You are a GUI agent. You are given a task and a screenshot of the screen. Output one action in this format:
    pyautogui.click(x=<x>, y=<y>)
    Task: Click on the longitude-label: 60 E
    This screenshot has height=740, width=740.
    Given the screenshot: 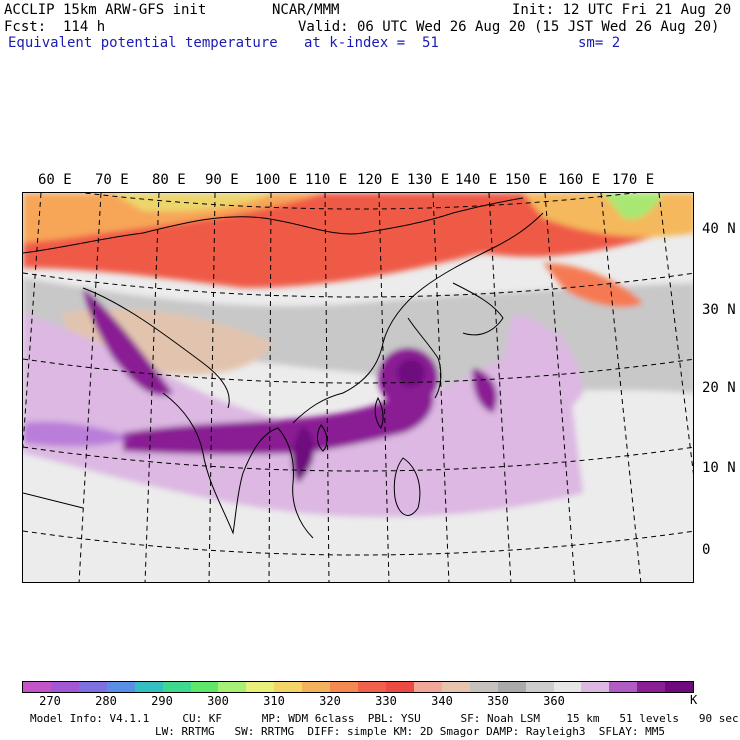 What is the action you would take?
    pyautogui.click(x=55, y=180)
    